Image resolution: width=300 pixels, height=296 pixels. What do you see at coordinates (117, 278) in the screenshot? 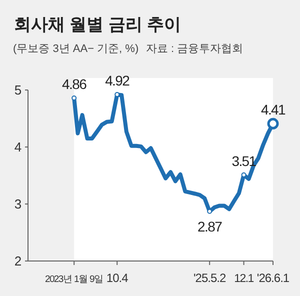
I see `x-tick-label: 10.4` at bounding box center [117, 278].